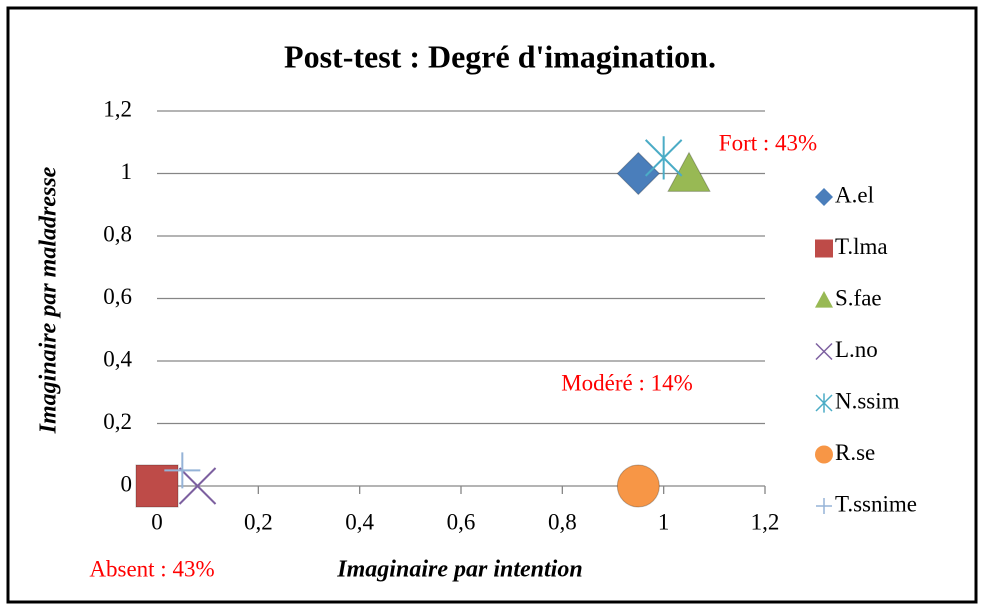 This screenshot has height=611, width=985. Describe the element at coordinates (867, 400) in the screenshot. I see `legend-label: N.ssim` at that location.